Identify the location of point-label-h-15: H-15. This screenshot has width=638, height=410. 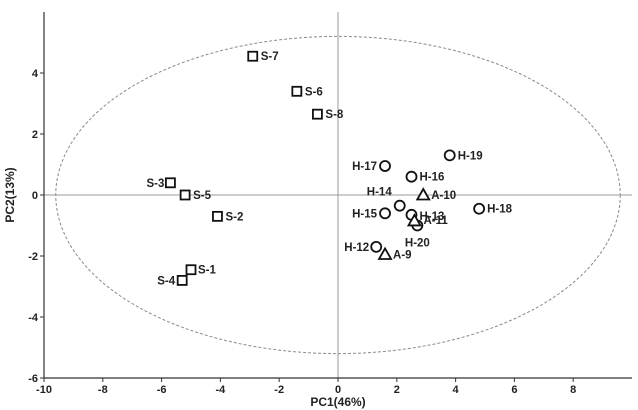
(365, 214).